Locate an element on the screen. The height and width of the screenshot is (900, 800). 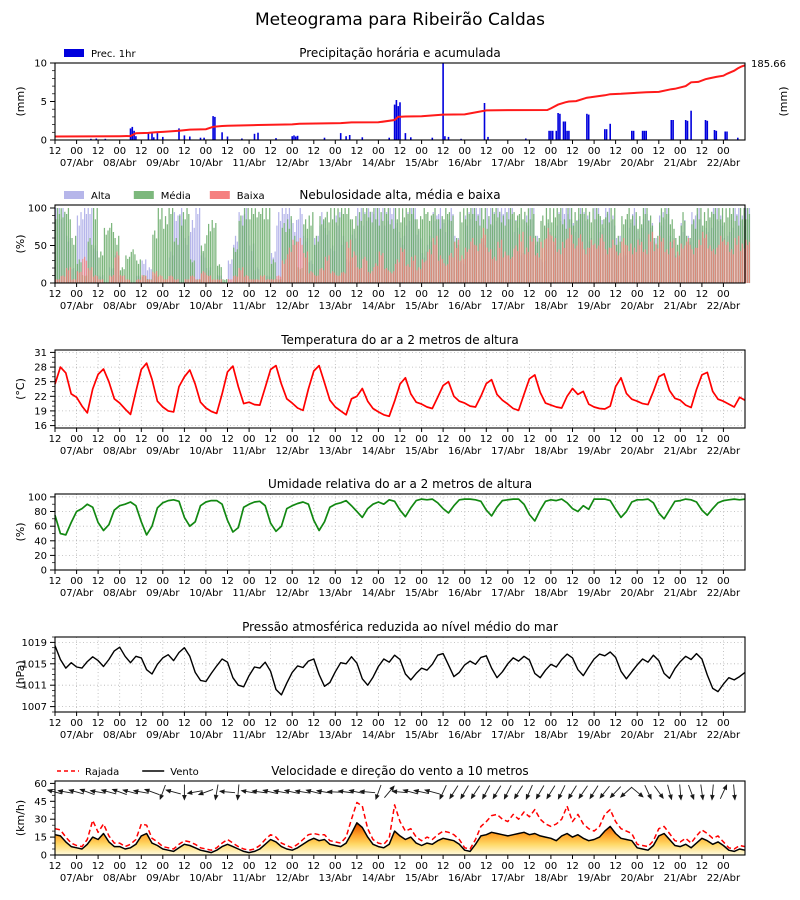
svg-text: 50 is located at coordinates (40, 246).